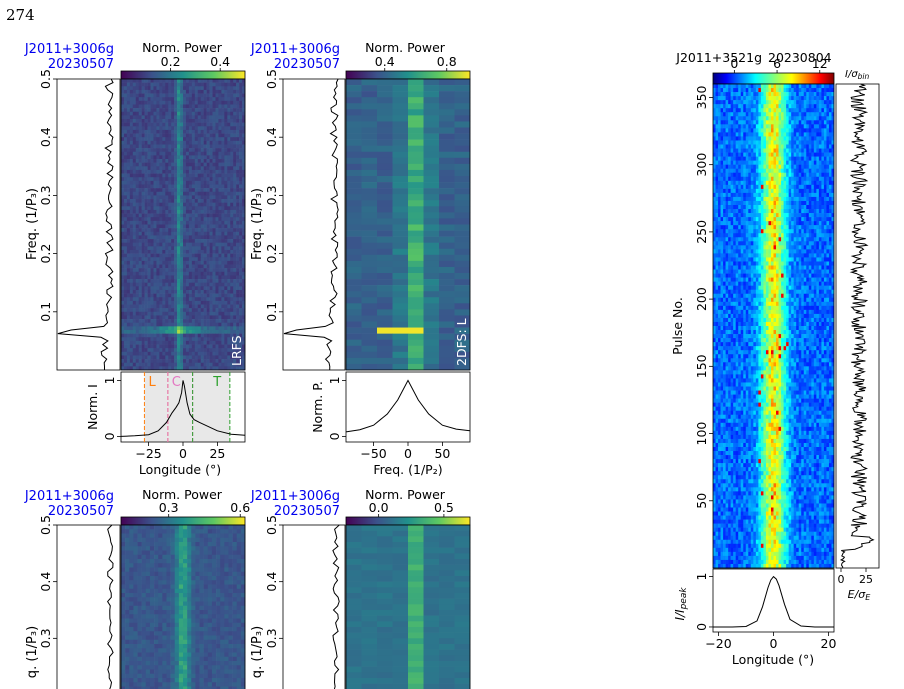 The image size is (904, 689). What do you see at coordinates (385, 61) in the screenshot?
I see `colorbar-tick-label: 0.4` at bounding box center [385, 61].